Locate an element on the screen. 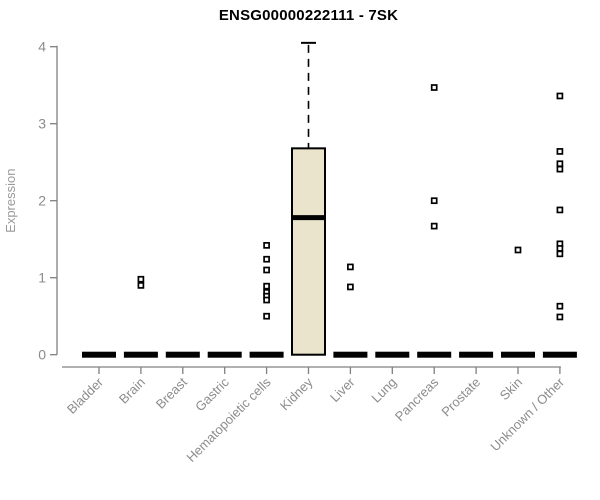  y-tick-label-4: 4 is located at coordinates (42, 47).